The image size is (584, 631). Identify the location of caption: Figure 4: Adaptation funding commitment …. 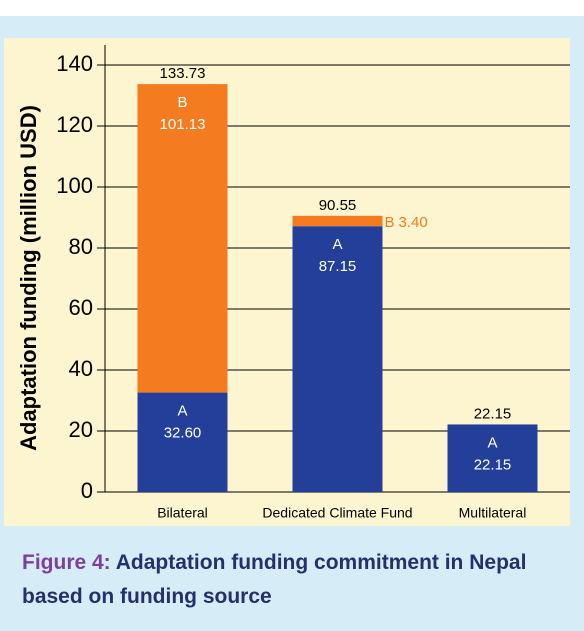
(282, 580).